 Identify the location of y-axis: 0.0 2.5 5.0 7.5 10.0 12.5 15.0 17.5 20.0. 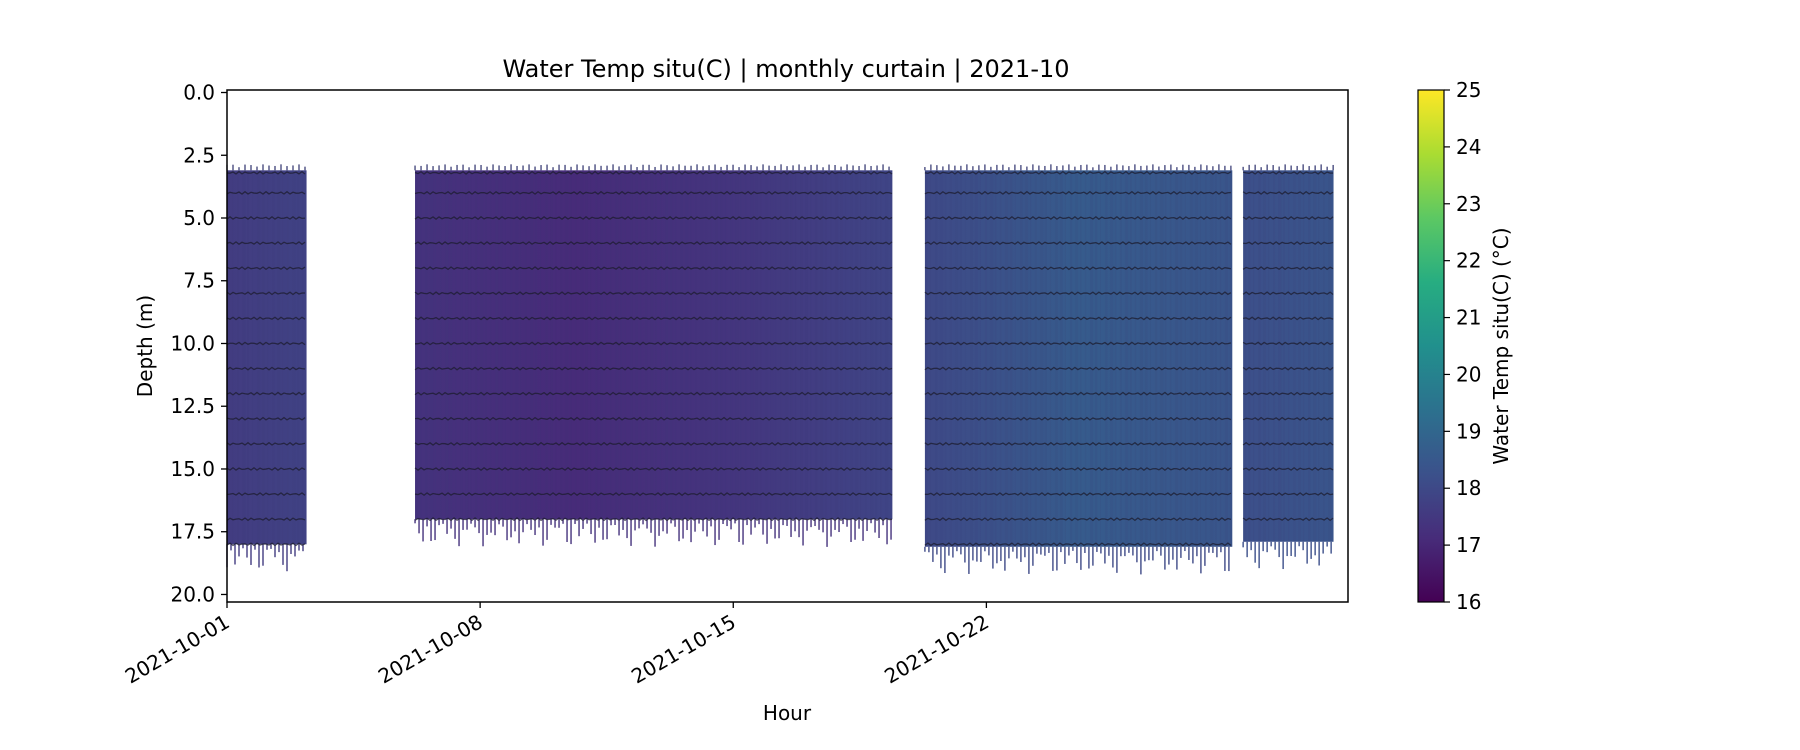
(198, 343).